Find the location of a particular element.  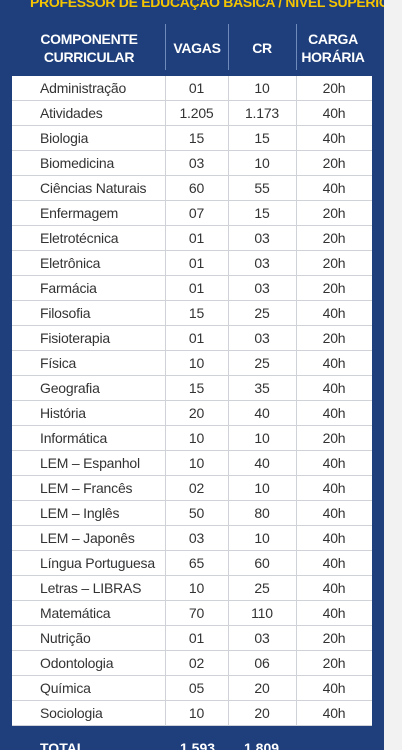

cr-cell: 40 is located at coordinates (262, 413).